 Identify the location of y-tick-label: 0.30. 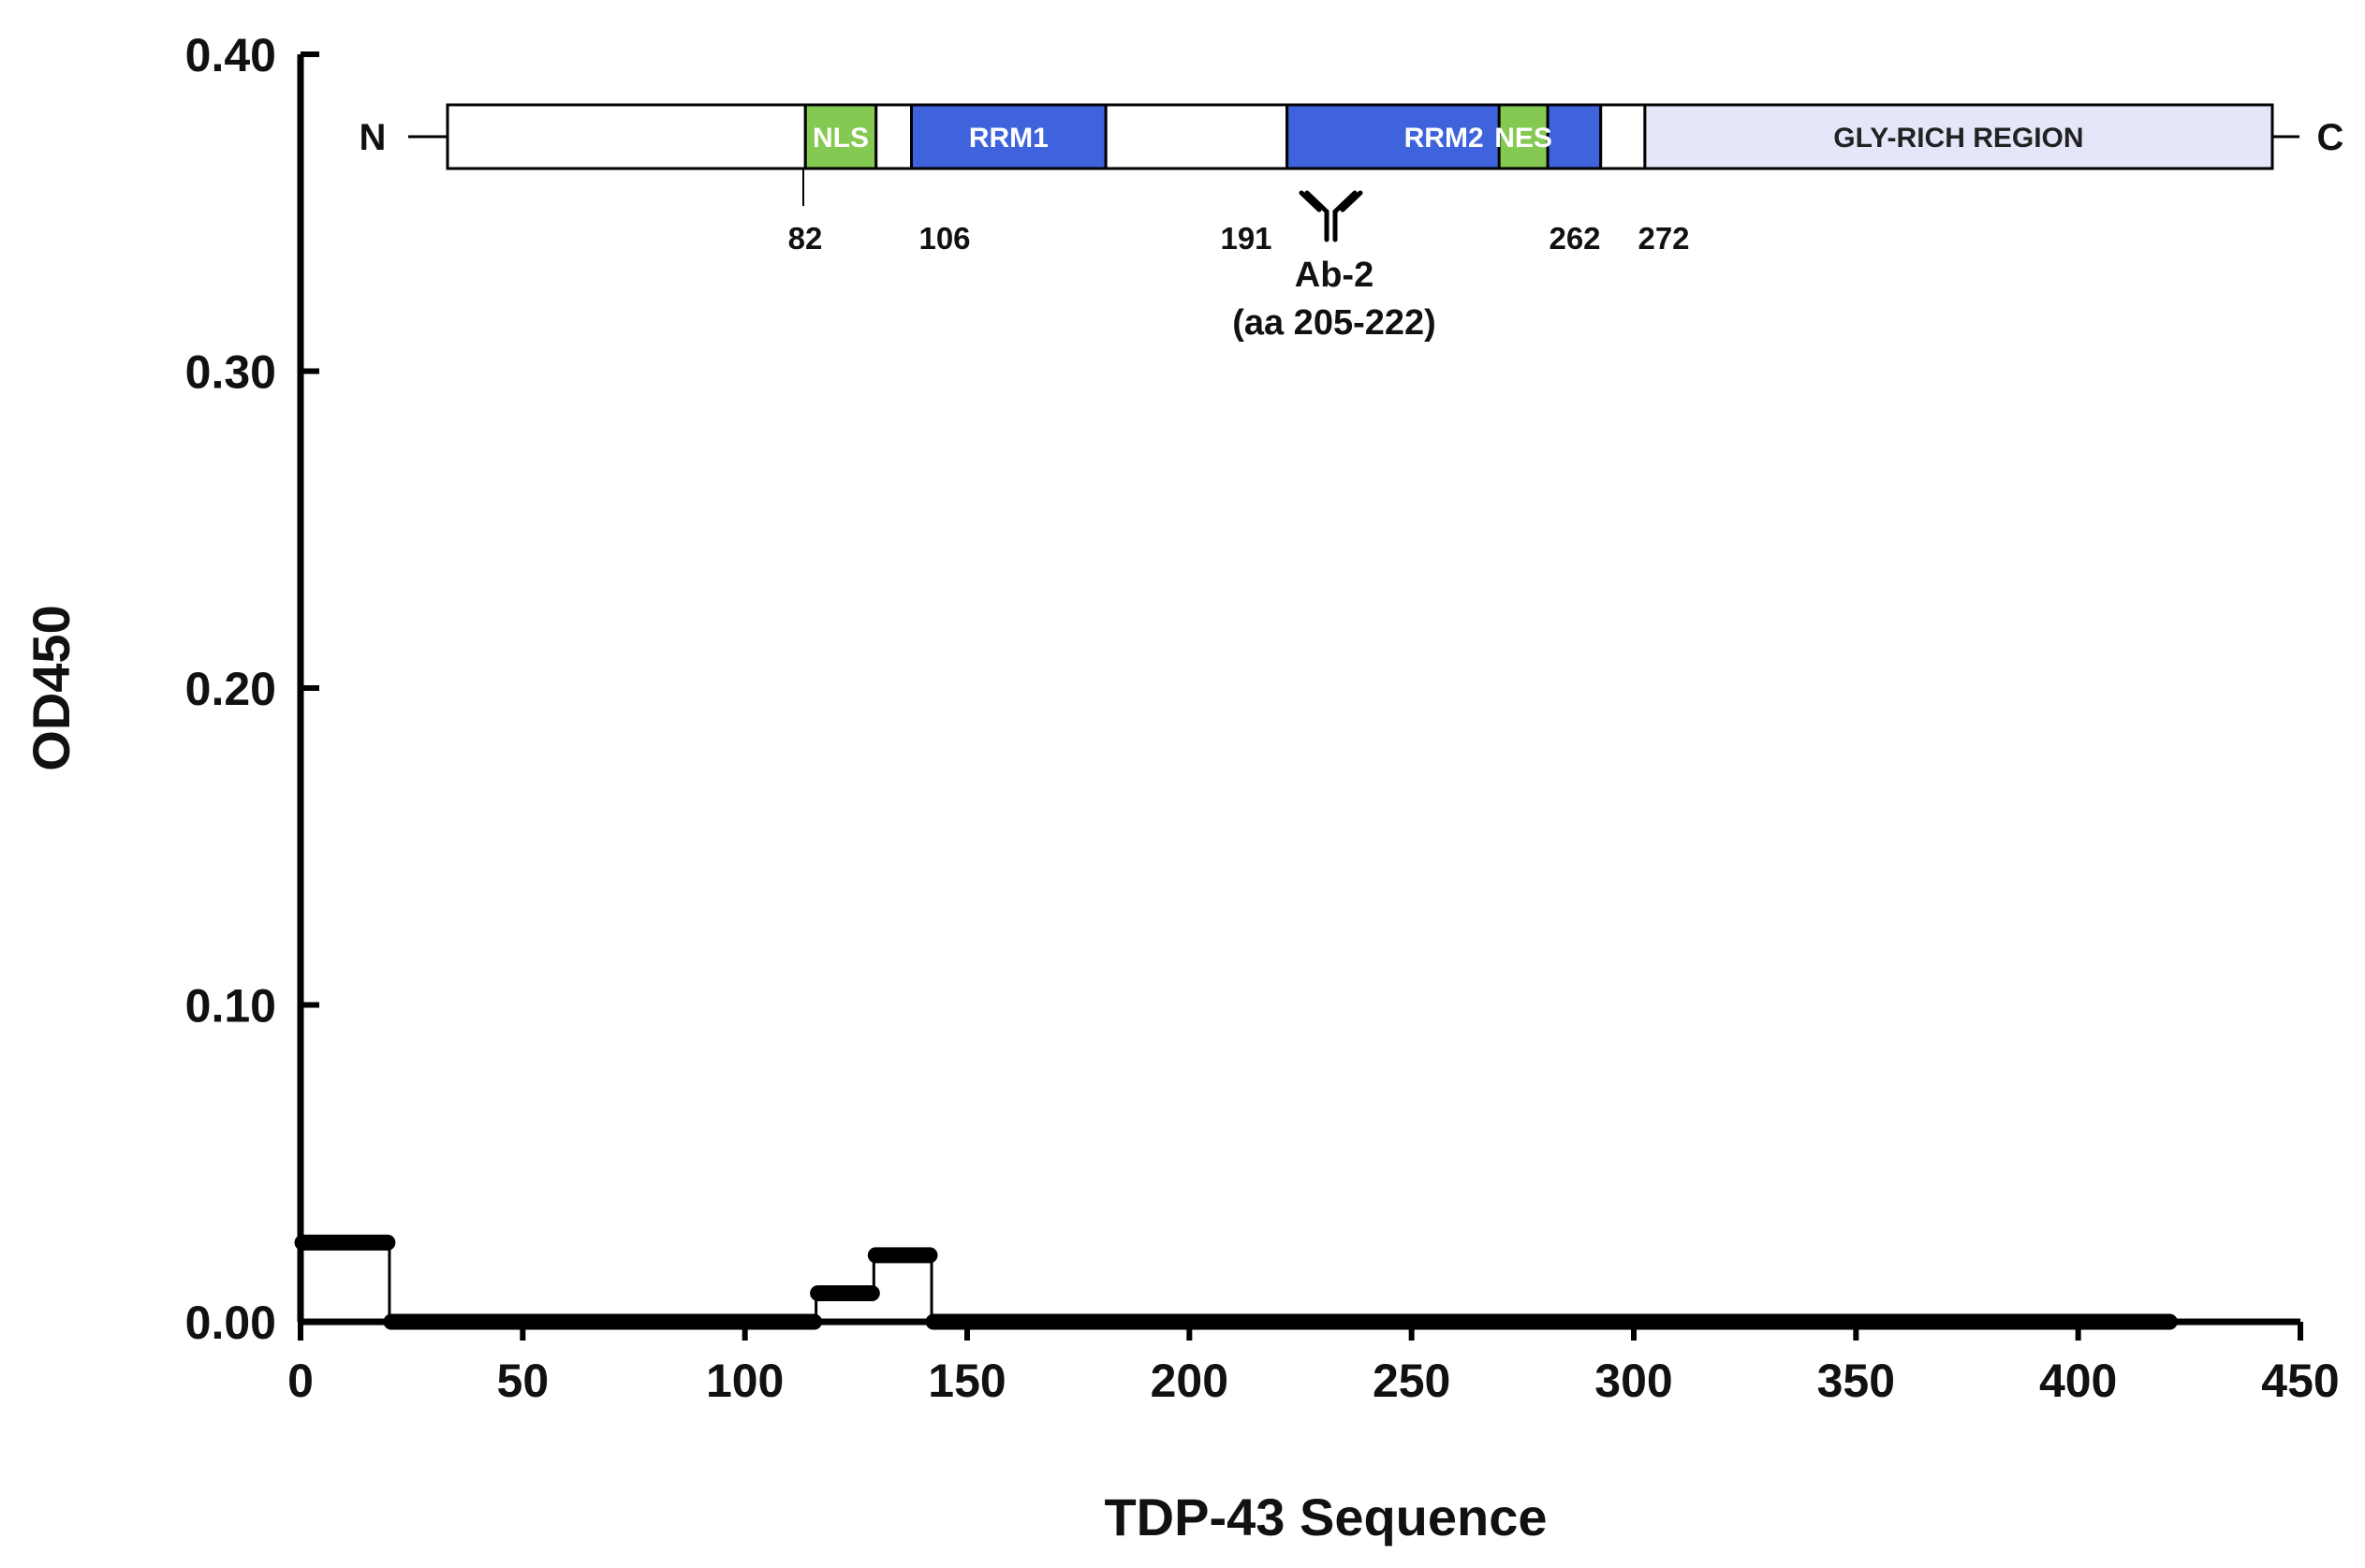
(230, 373).